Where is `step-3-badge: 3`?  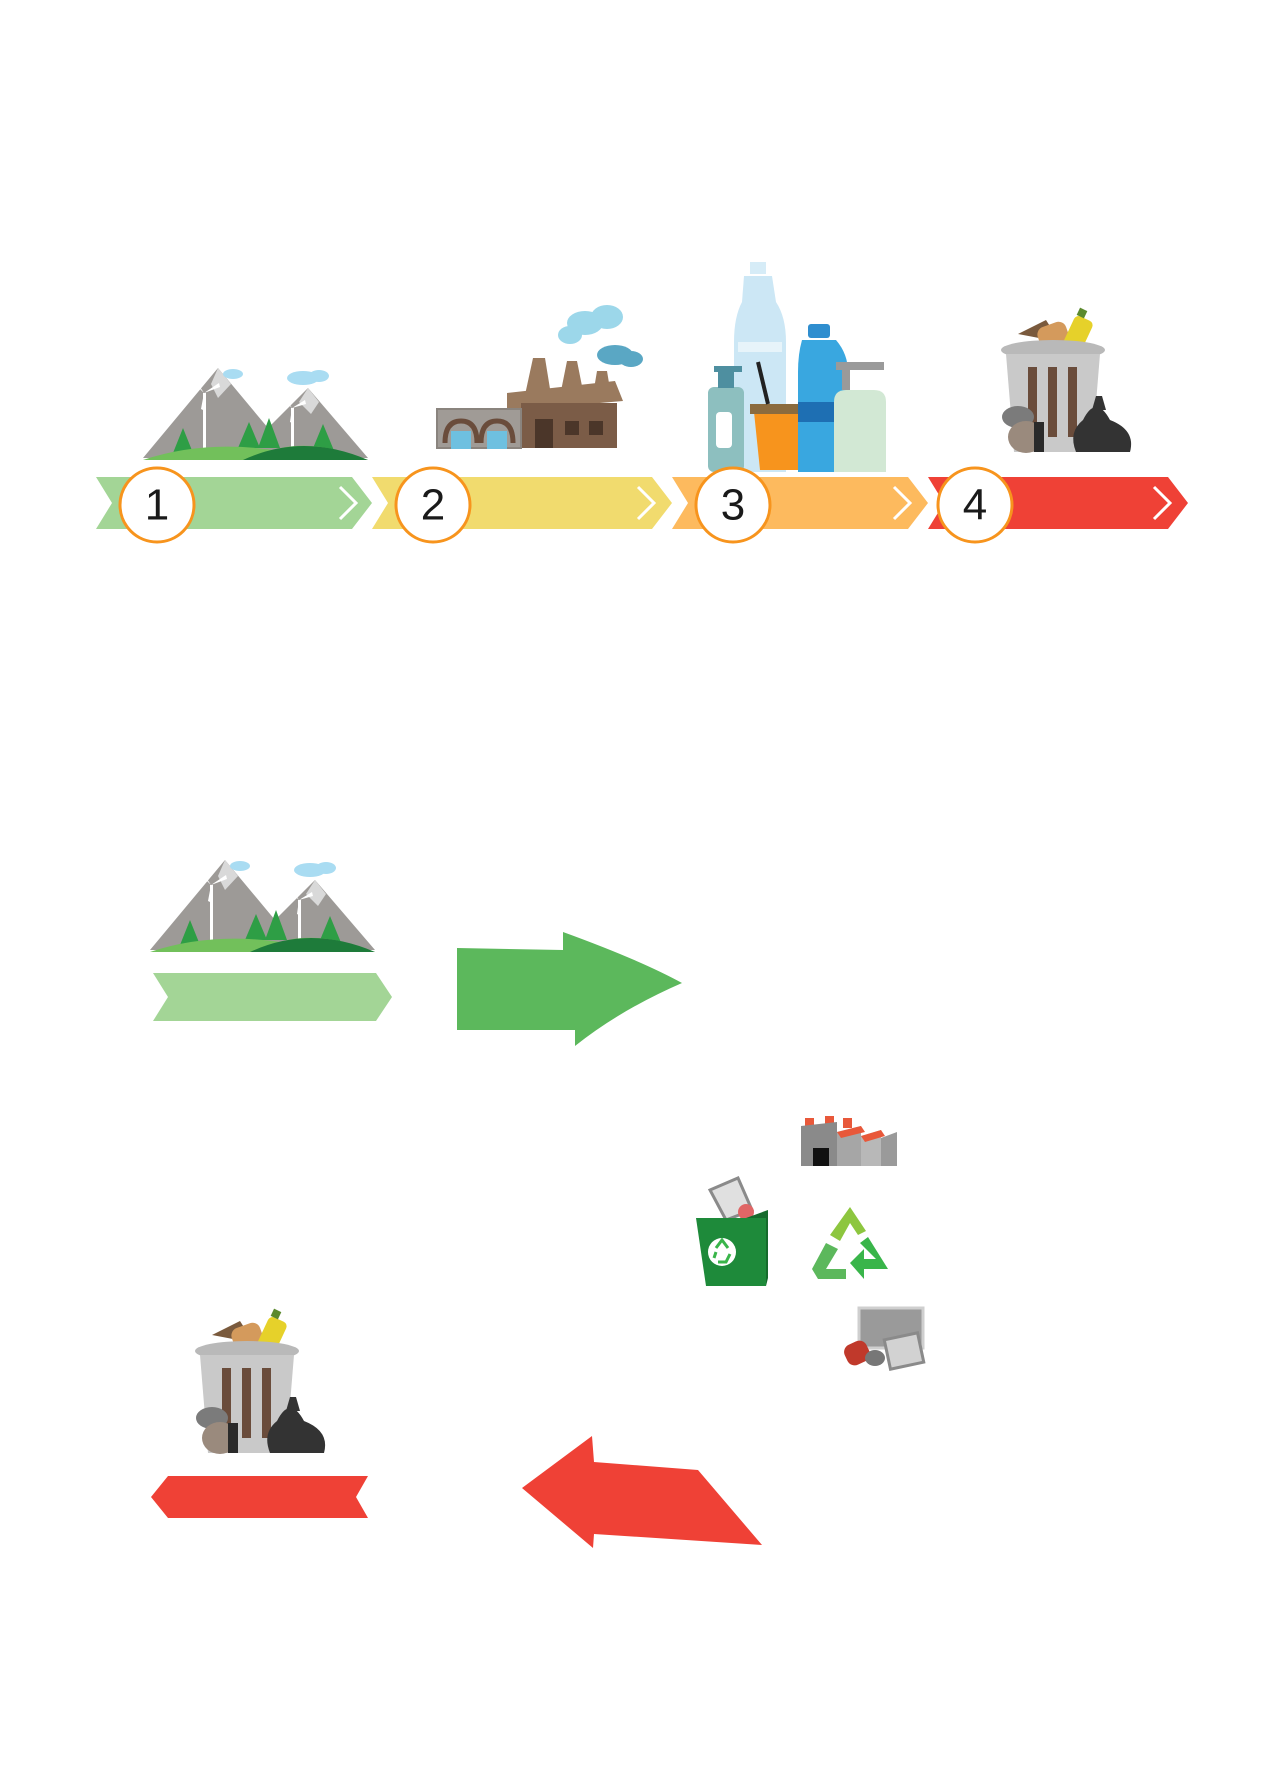 step-3-badge: 3 is located at coordinates (733, 505).